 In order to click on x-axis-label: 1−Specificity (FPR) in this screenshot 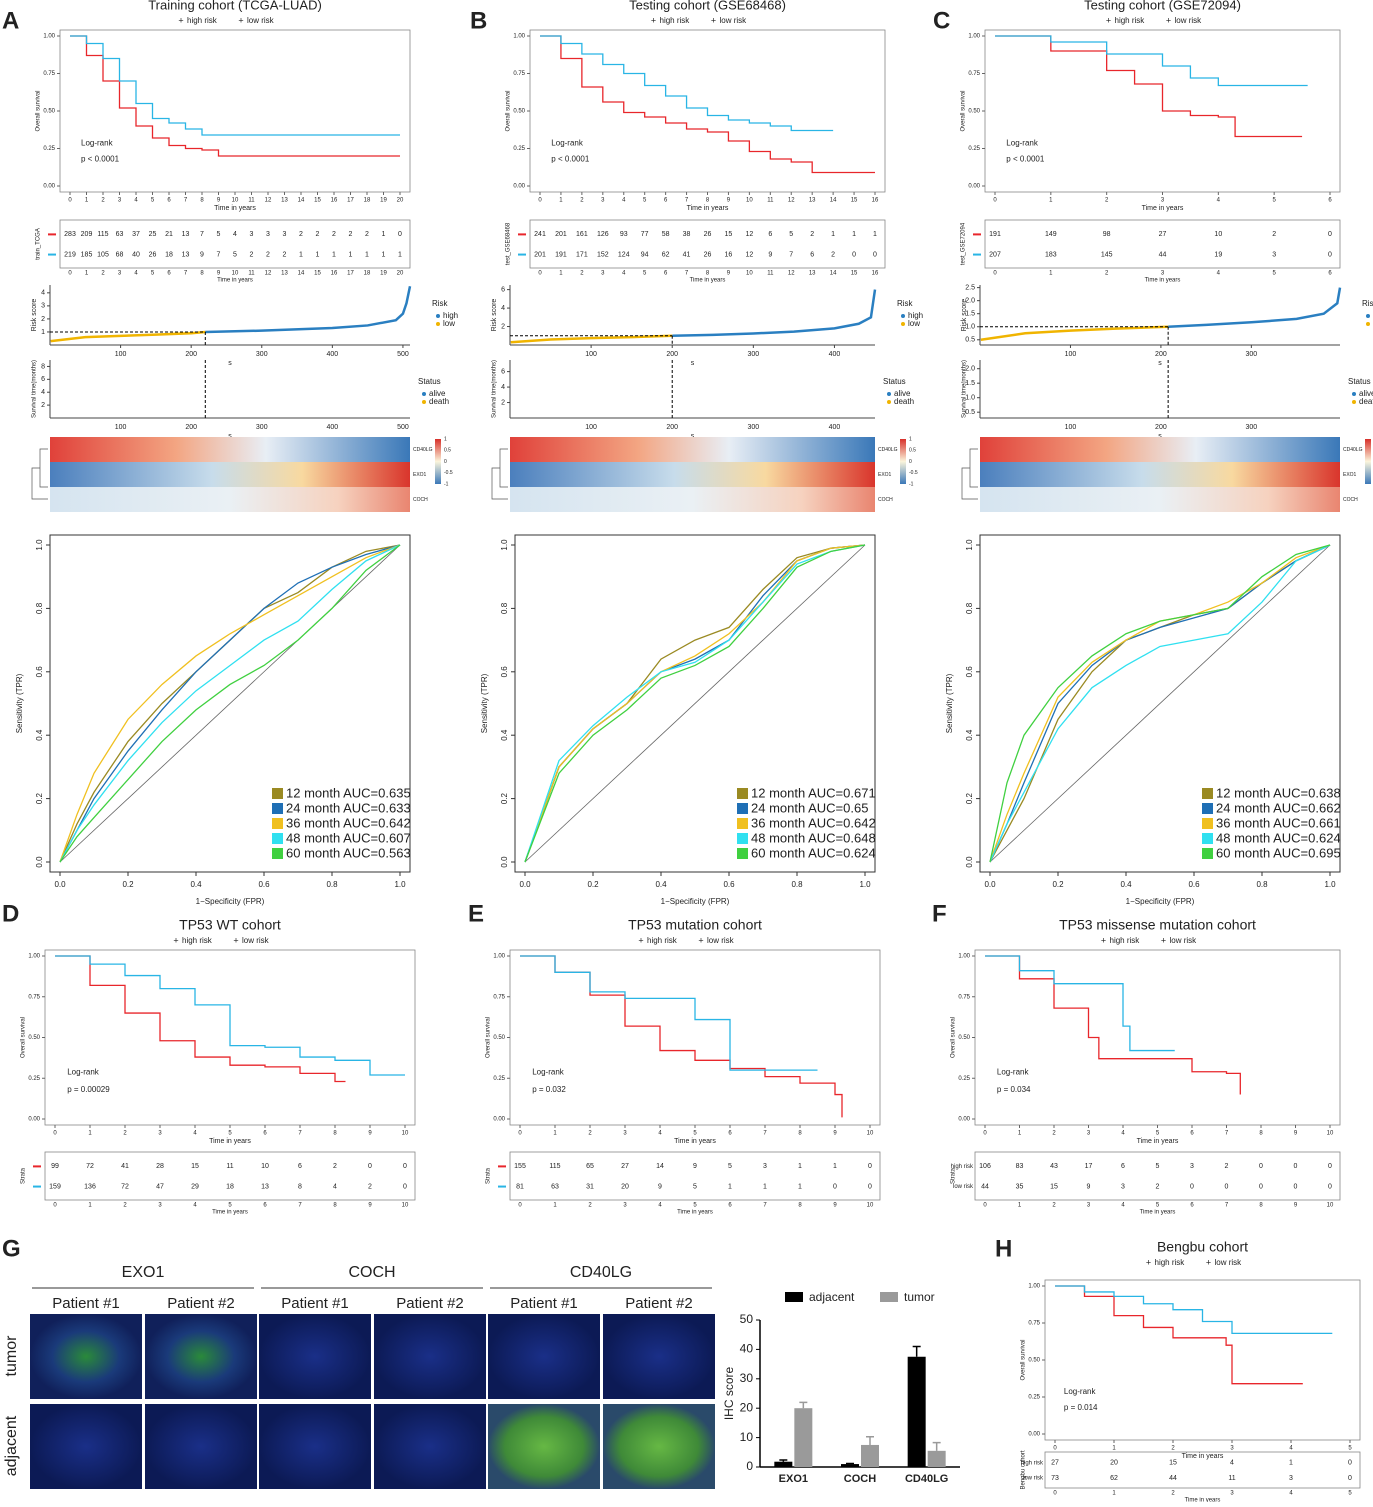, I will do `click(1160, 901)`.